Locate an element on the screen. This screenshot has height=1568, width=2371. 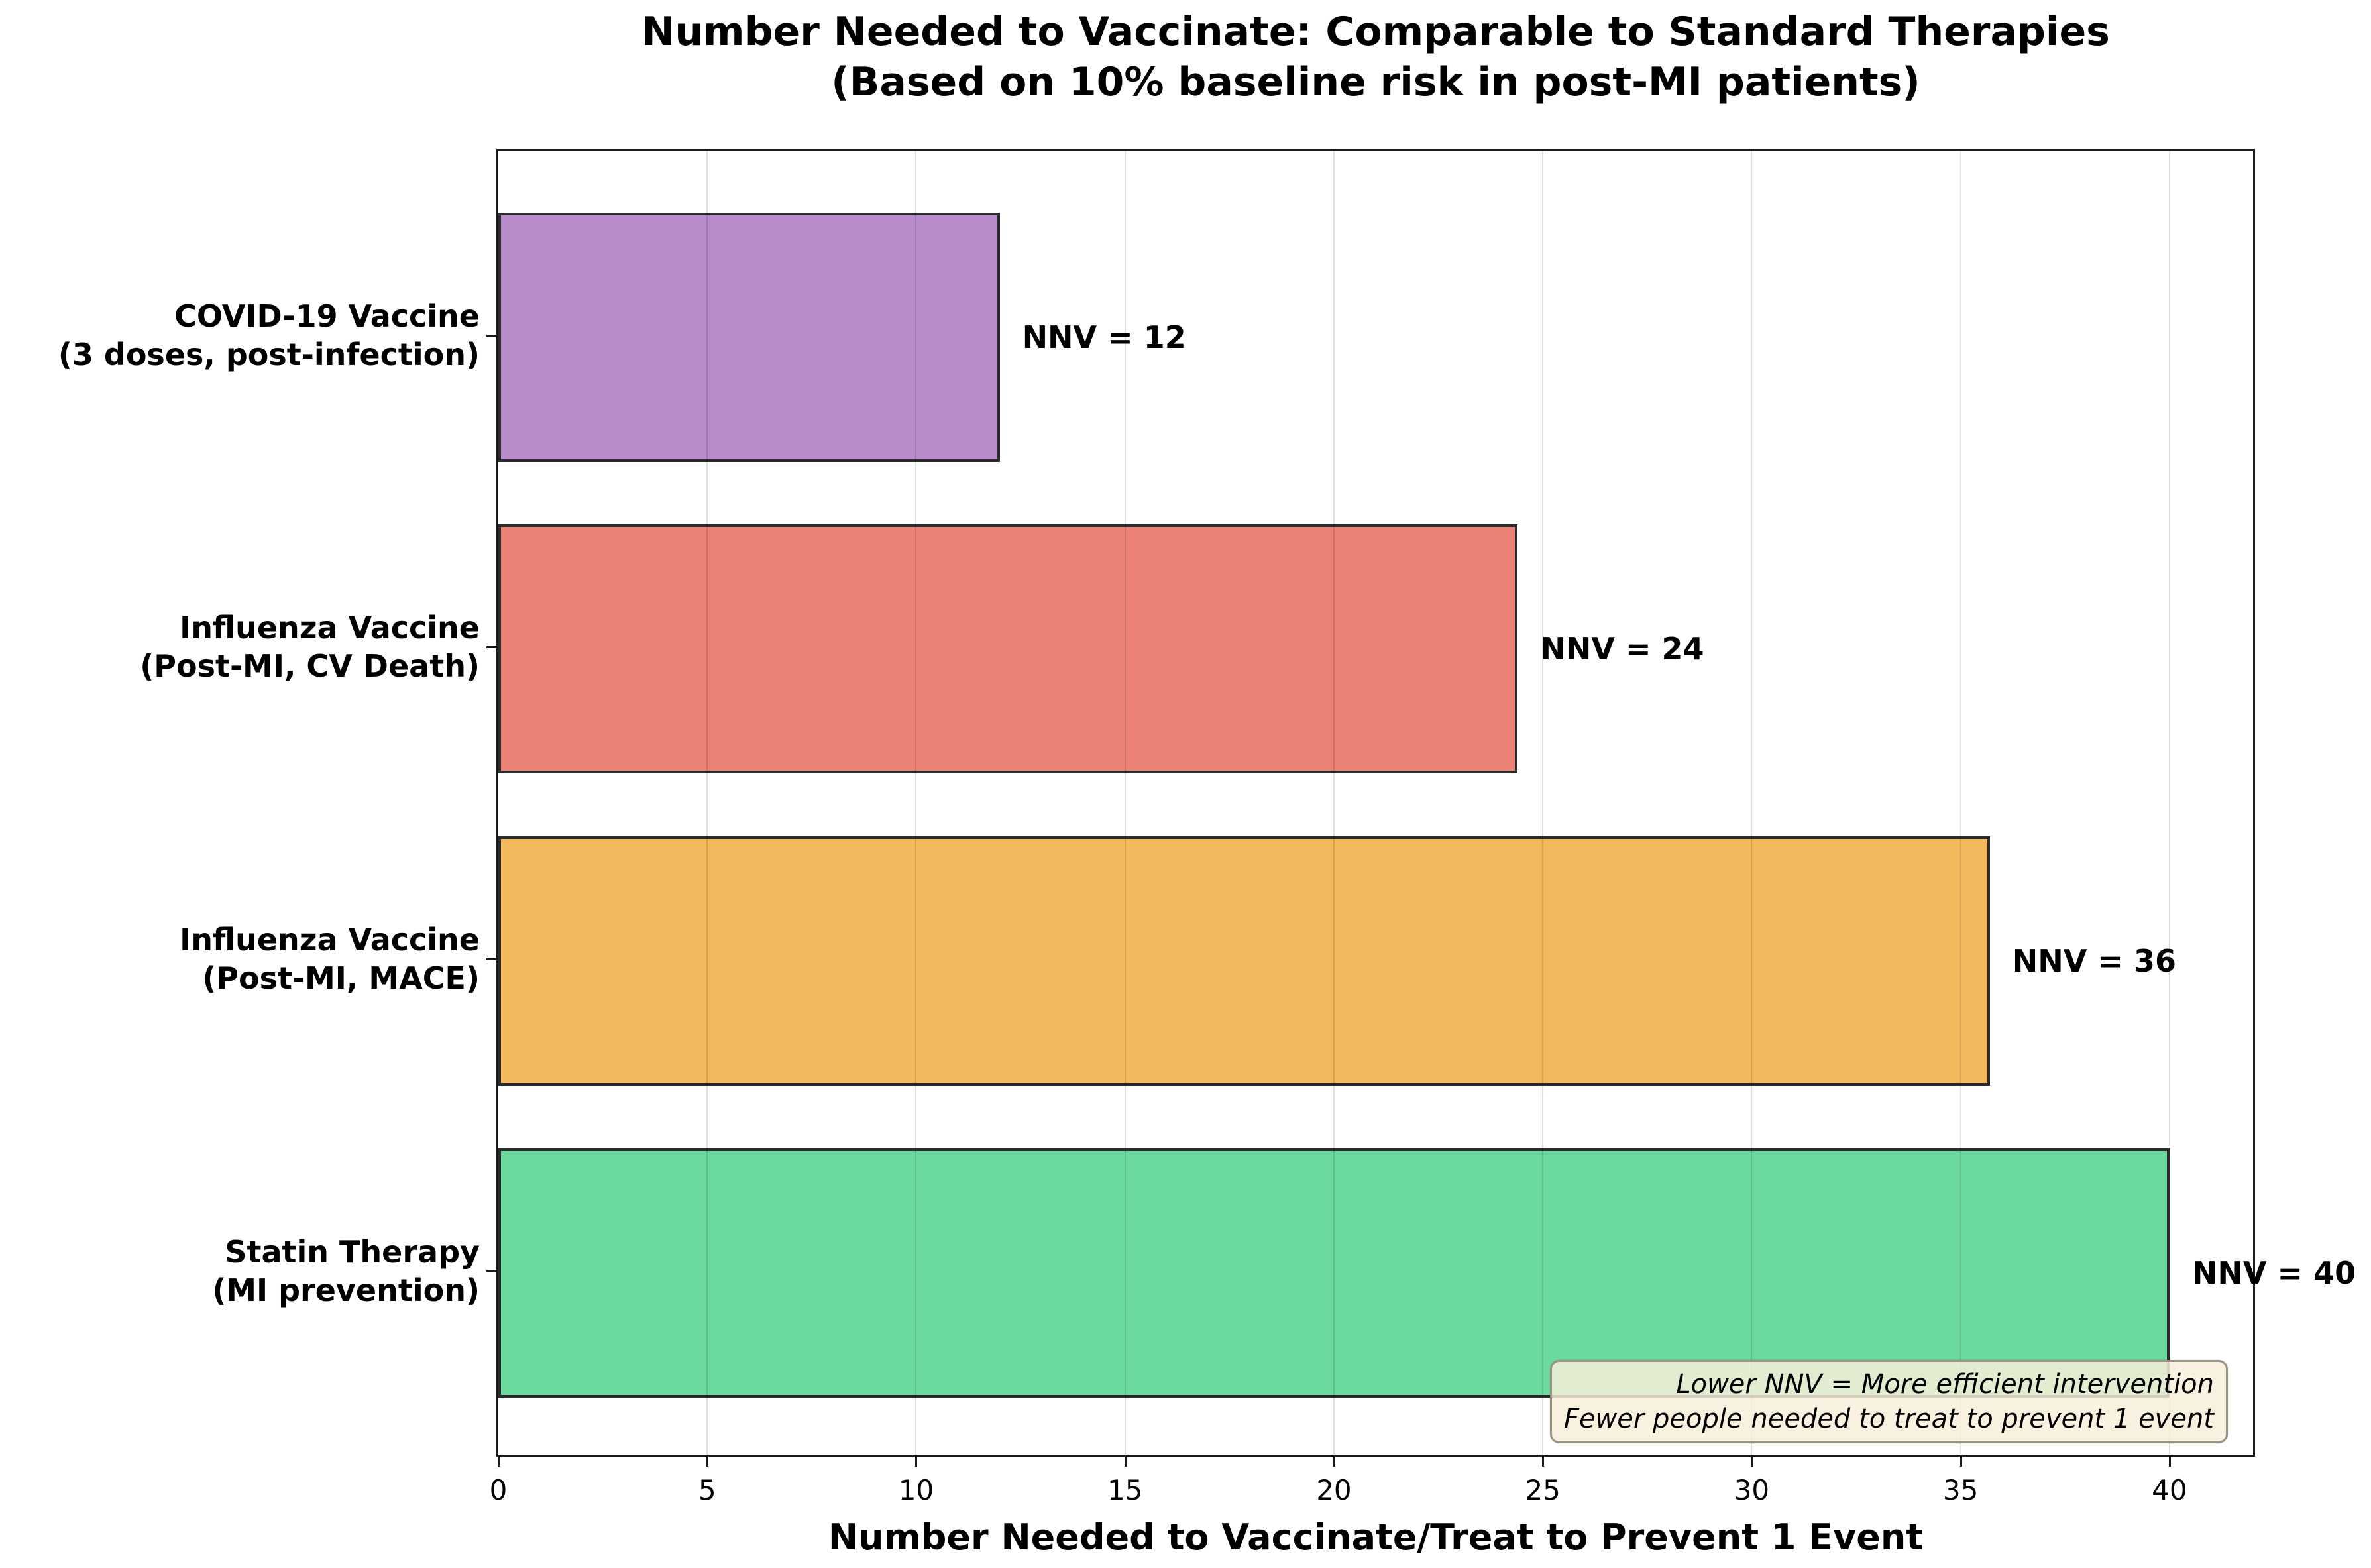
x-tick-label-30: 30 is located at coordinates (1752, 1490).